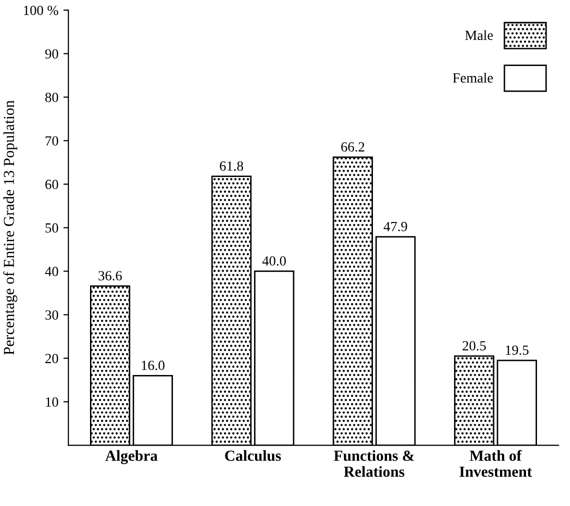 This screenshot has width=570, height=506. Describe the element at coordinates (496, 463) in the screenshot. I see `x-tick-label: Math of Investment` at that location.